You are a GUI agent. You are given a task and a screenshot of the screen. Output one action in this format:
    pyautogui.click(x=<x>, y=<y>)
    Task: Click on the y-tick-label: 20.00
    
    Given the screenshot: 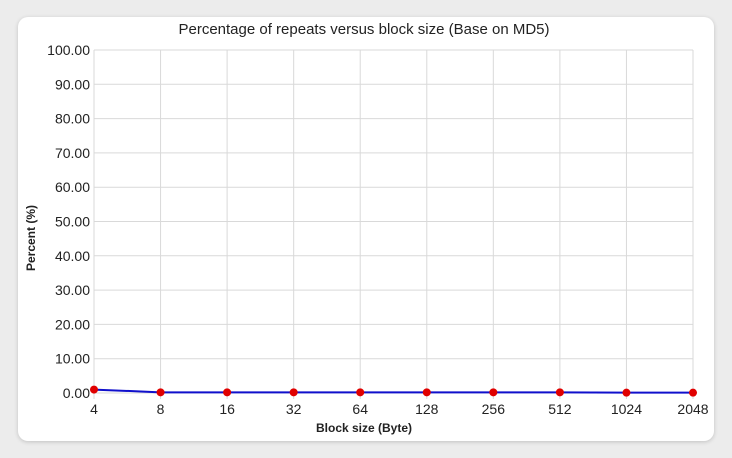 What is the action you would take?
    pyautogui.click(x=72, y=324)
    